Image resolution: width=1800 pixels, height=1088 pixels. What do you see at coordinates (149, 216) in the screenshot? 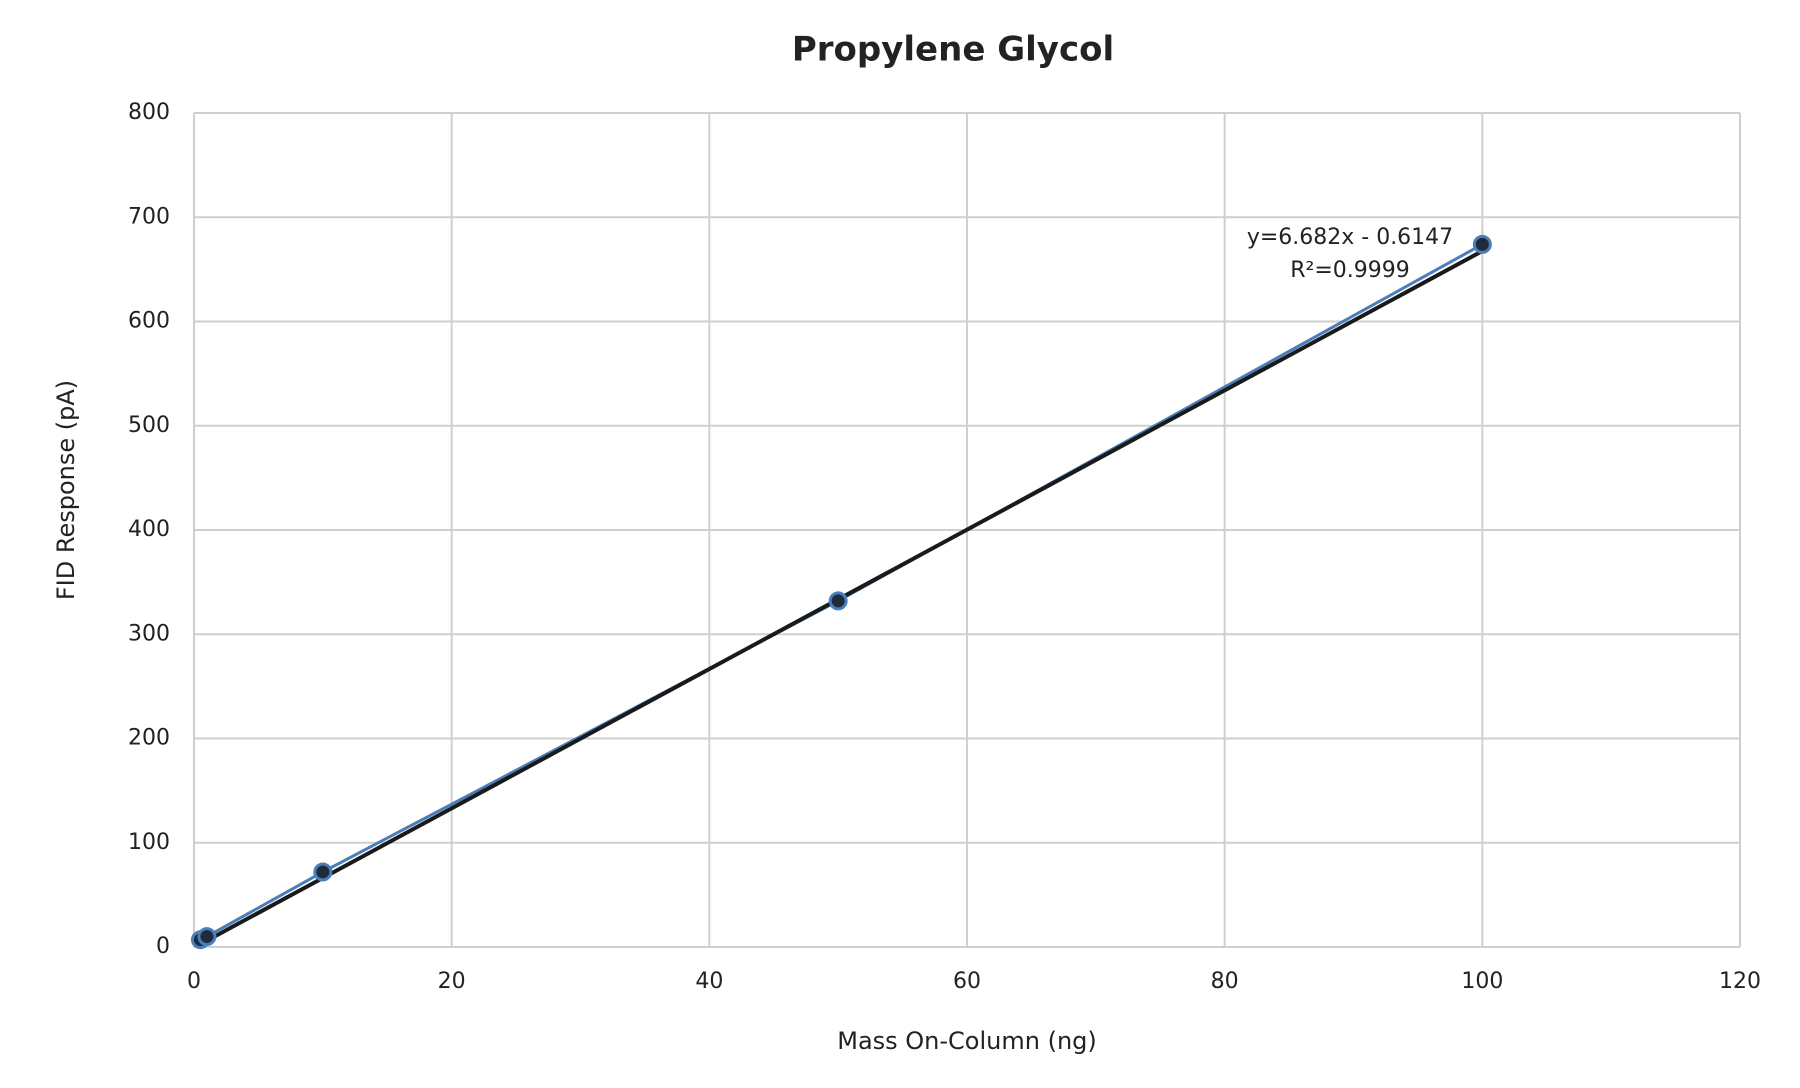
I see `y-tick-label: 700` at bounding box center [149, 216].